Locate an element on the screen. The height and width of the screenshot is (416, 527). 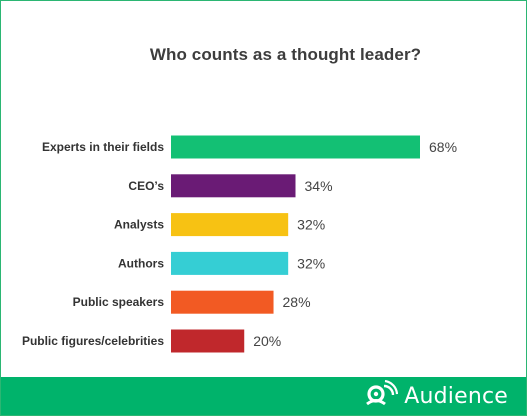
value-label: 68% is located at coordinates (443, 147).